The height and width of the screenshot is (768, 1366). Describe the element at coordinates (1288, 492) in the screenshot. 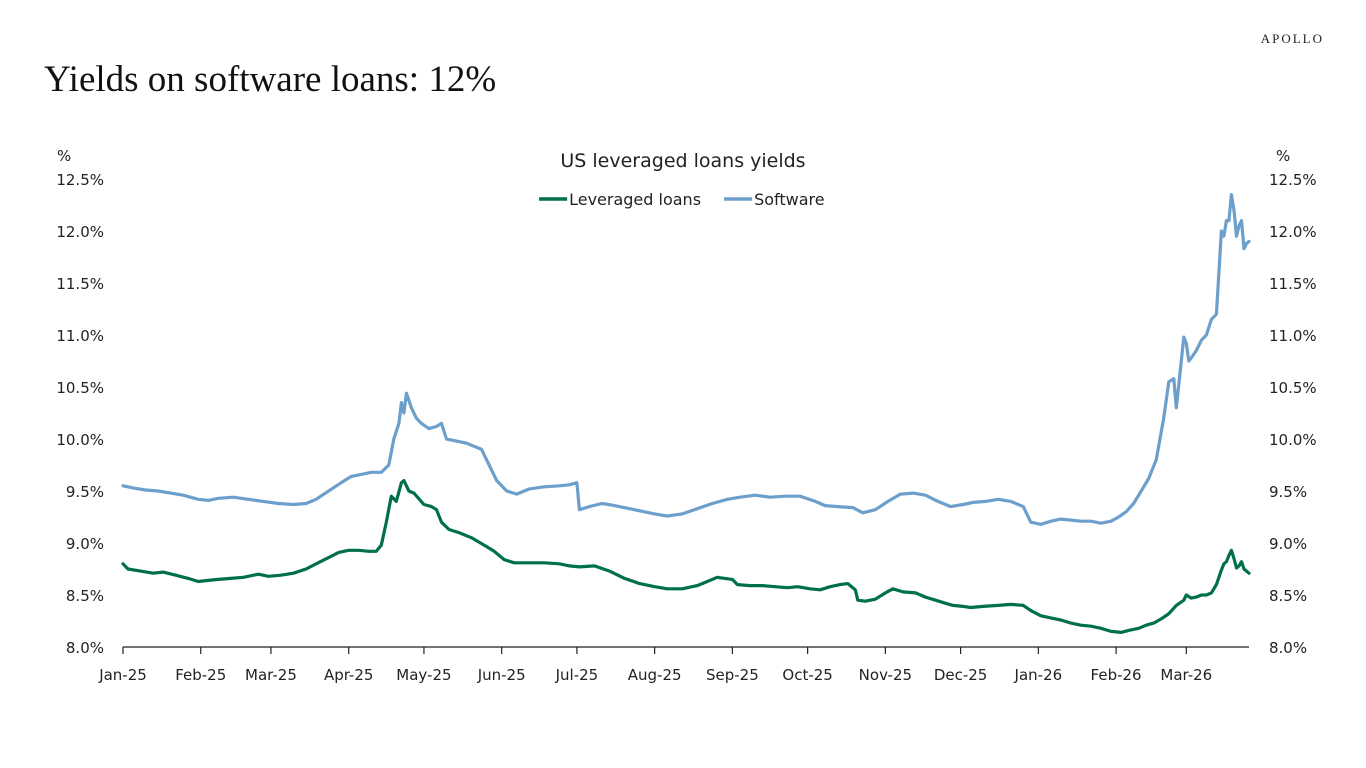

I see `y-tick-label-right: 9.5%` at that location.